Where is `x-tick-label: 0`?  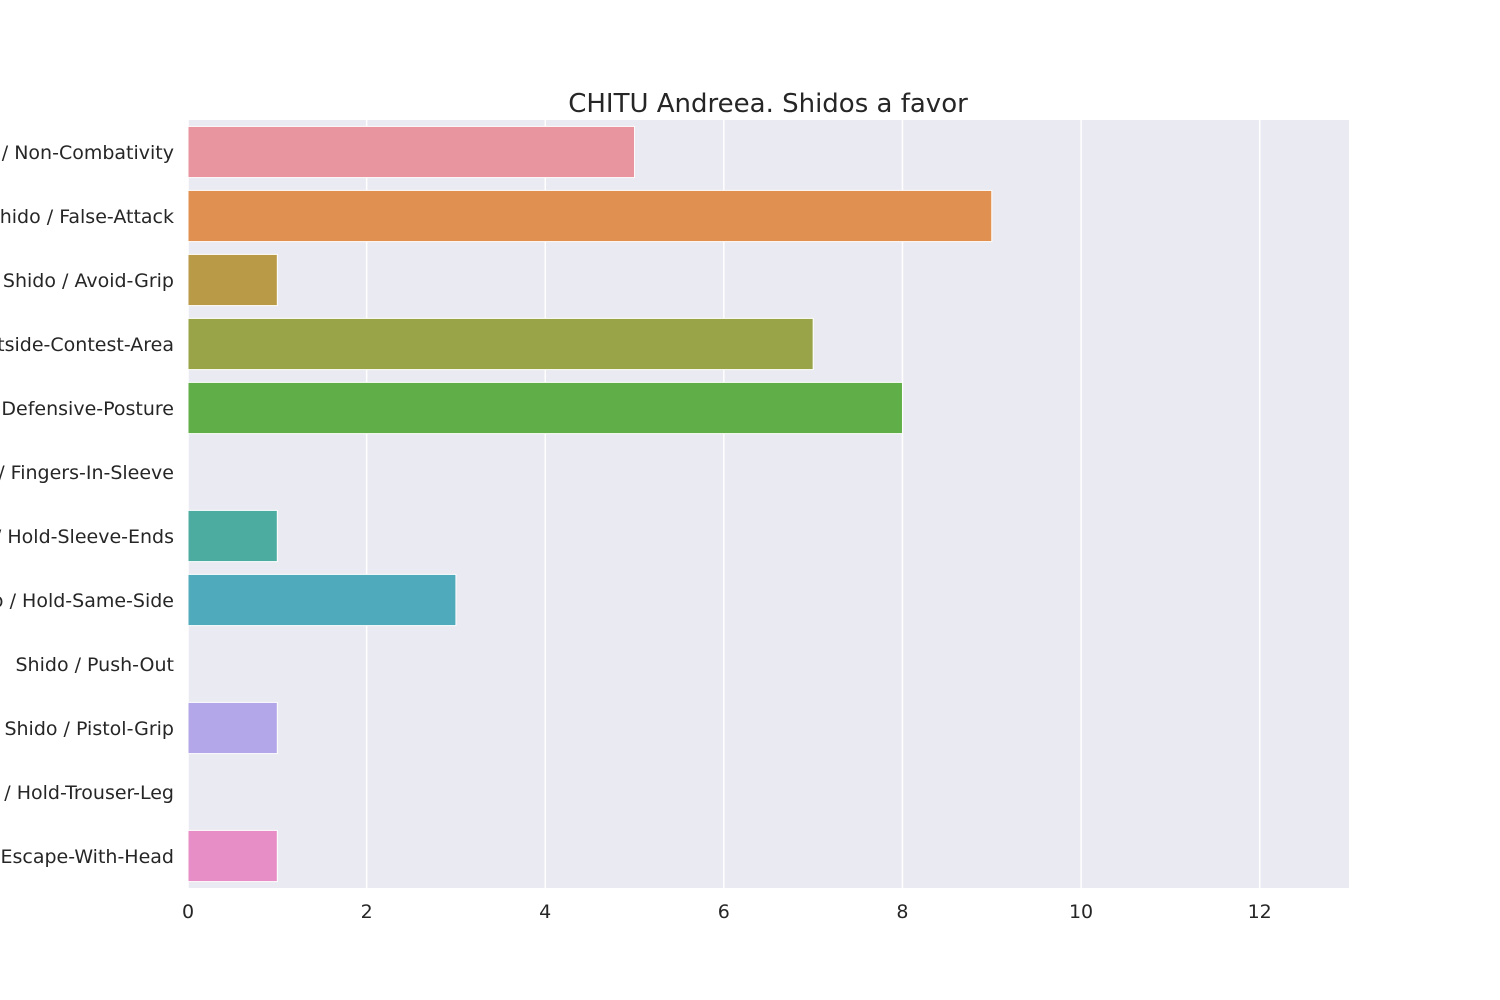 x-tick-label: 0 is located at coordinates (188, 912).